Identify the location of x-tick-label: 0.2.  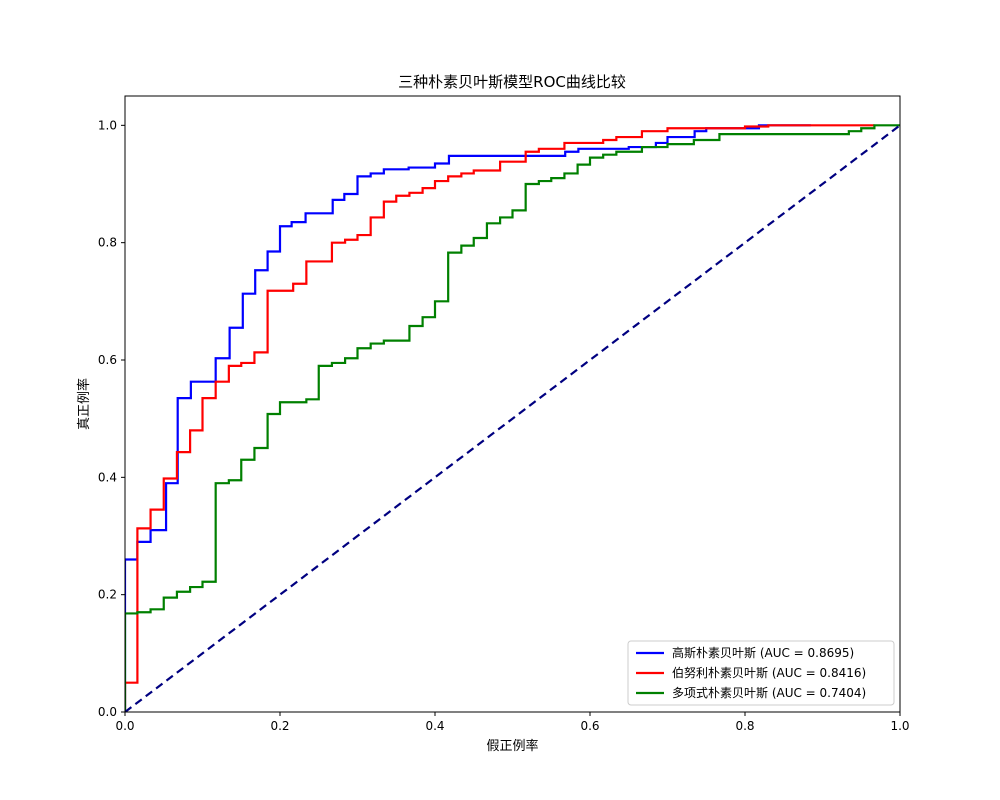
(279, 726).